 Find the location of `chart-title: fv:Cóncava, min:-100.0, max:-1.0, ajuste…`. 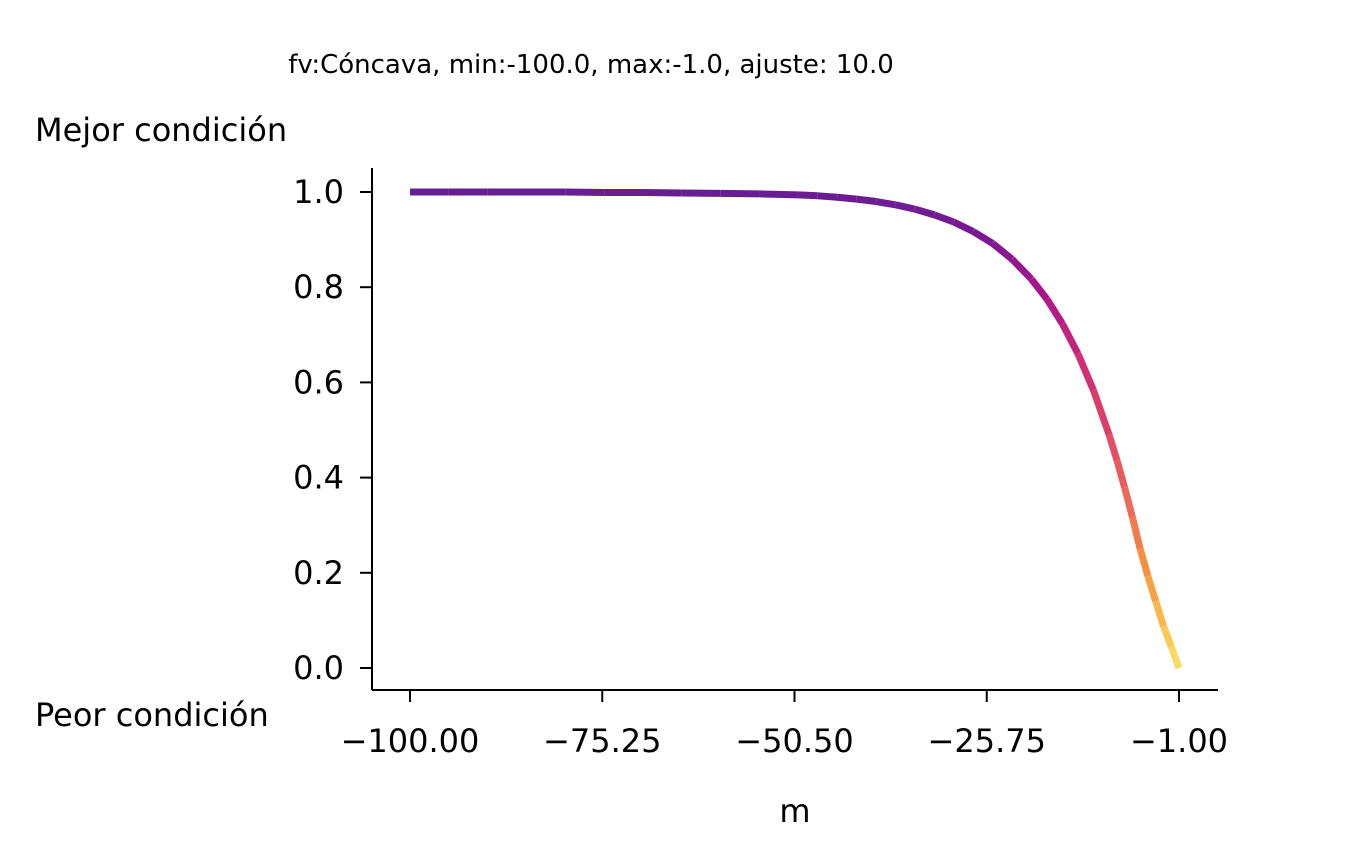

chart-title: fv:Cóncava, min:-100.0, max:-1.0, ajuste… is located at coordinates (591, 65).